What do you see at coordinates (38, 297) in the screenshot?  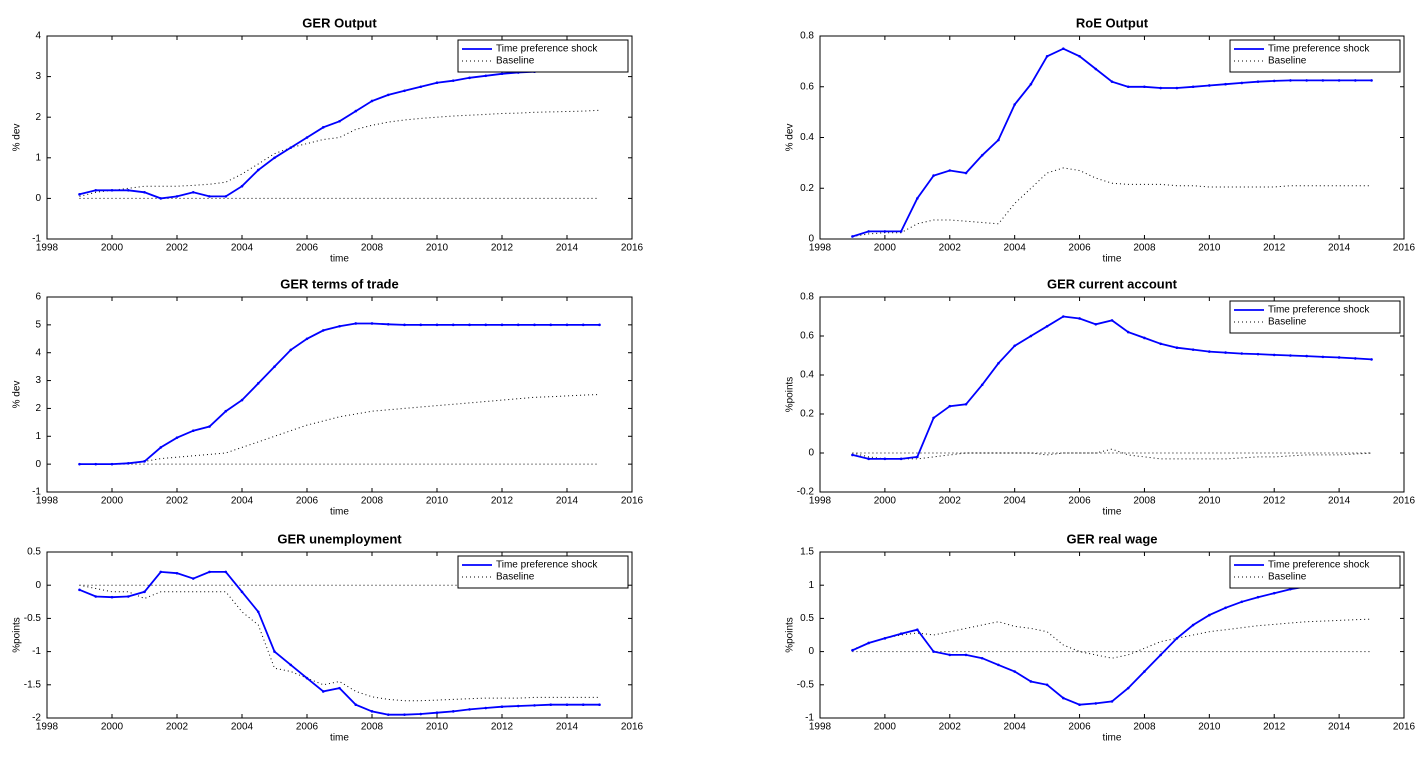 I see `y-tick-label: 6` at bounding box center [38, 297].